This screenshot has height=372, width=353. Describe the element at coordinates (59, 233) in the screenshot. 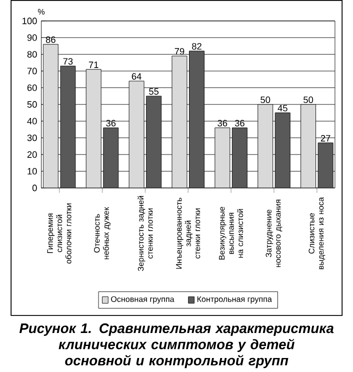

I see `x-tick-label: Гиперемия слизистой оболочки глотки` at that location.